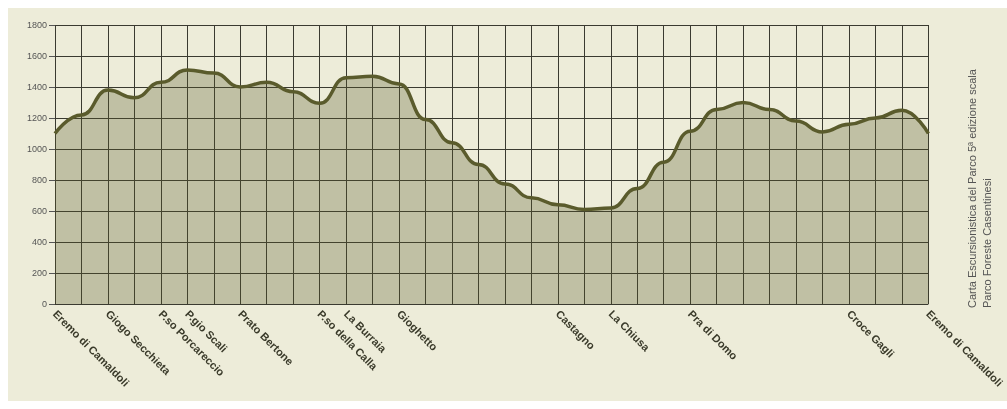  Describe the element at coordinates (36, 56) in the screenshot. I see `y-tick-label: 1600` at that location.